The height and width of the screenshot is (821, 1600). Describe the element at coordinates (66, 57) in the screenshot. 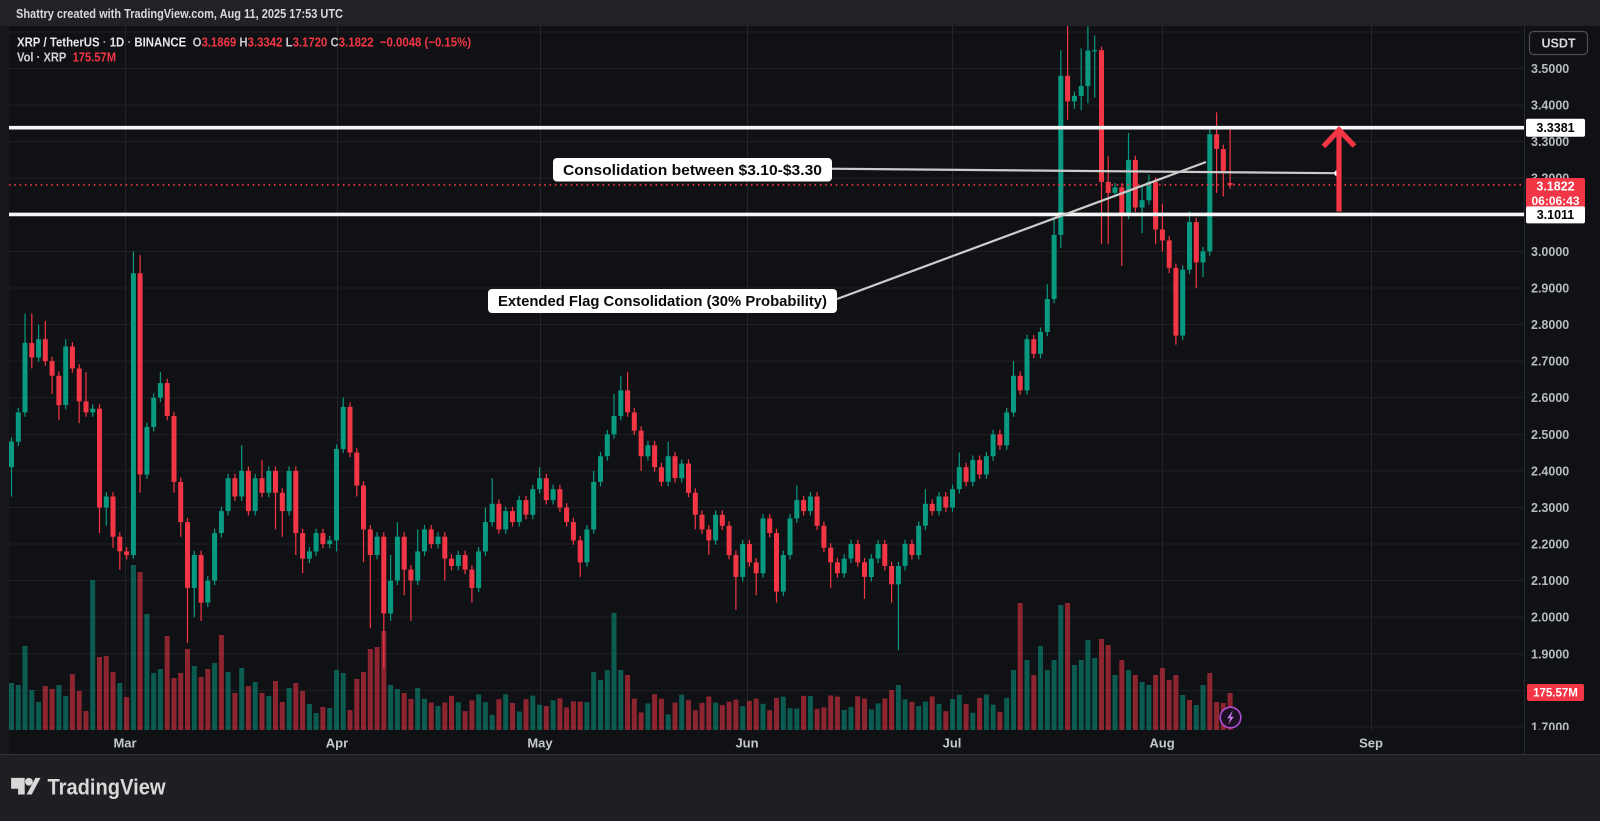

I see `svg-text: Vol · XRP 175.57M` at that location.